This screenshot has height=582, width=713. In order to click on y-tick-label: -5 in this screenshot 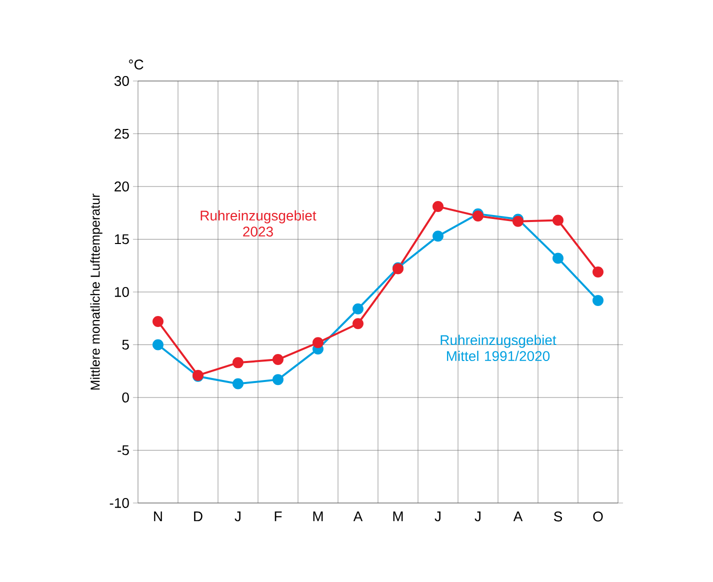, I will do `click(123, 450)`.